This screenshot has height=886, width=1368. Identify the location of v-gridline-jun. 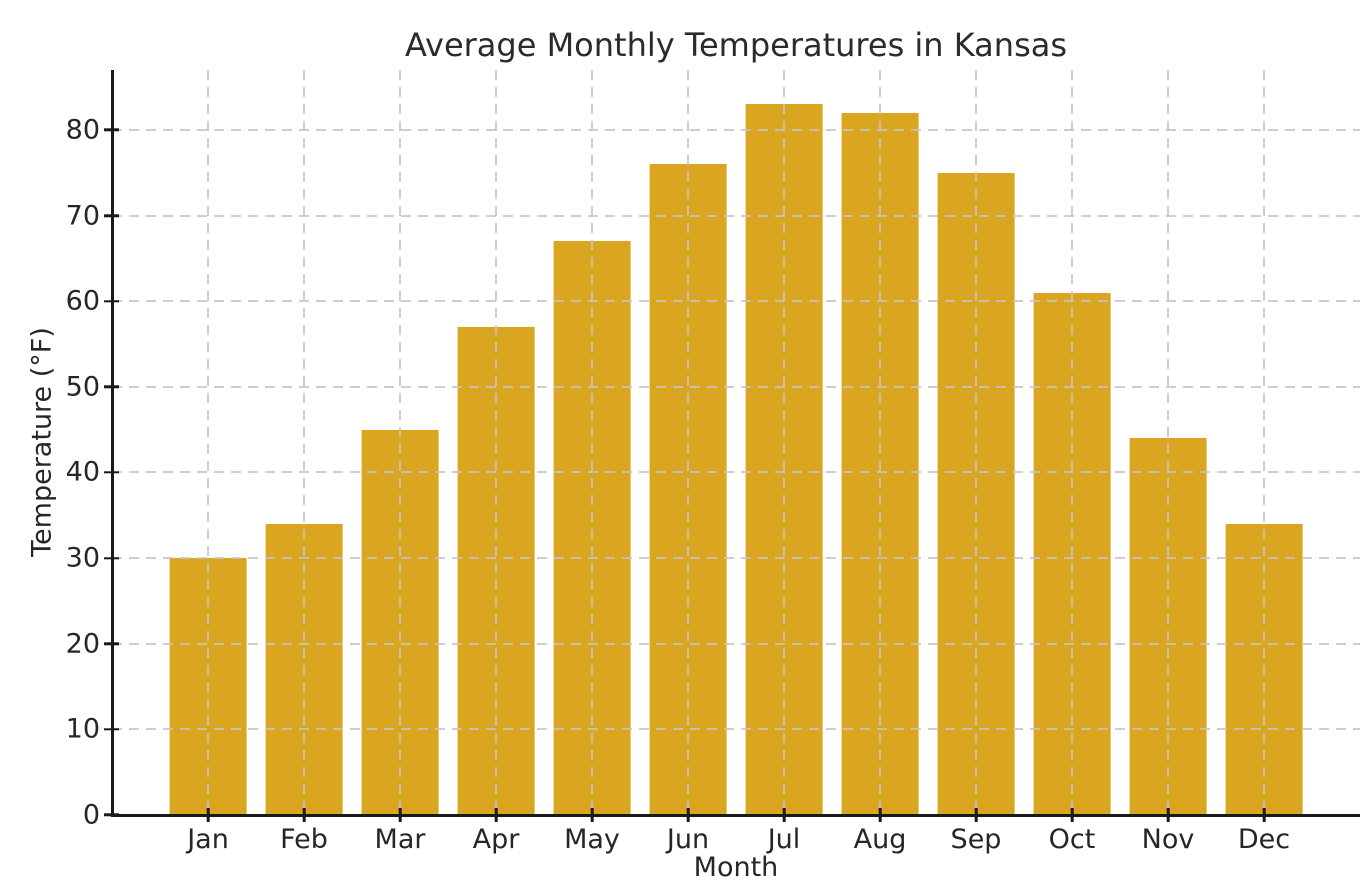
(688, 442).